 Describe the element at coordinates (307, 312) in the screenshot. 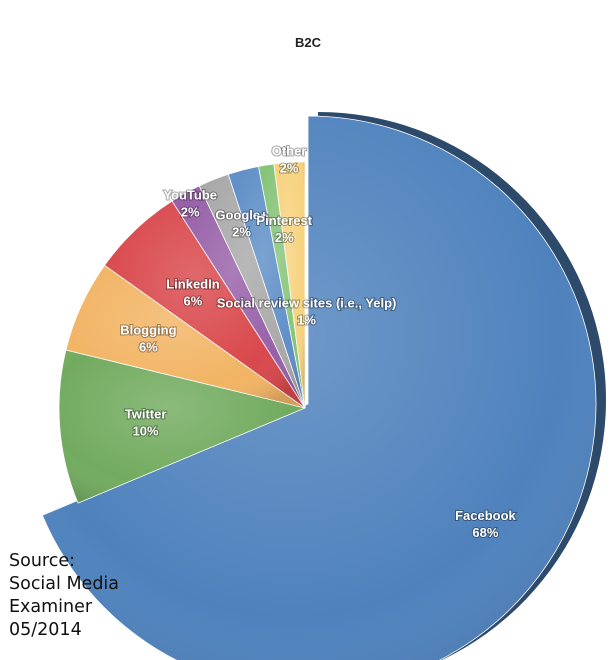

I see `slice-label-social-review-sites-i-e-yelp: Social review sites (i.e., Yelp) 1%` at that location.